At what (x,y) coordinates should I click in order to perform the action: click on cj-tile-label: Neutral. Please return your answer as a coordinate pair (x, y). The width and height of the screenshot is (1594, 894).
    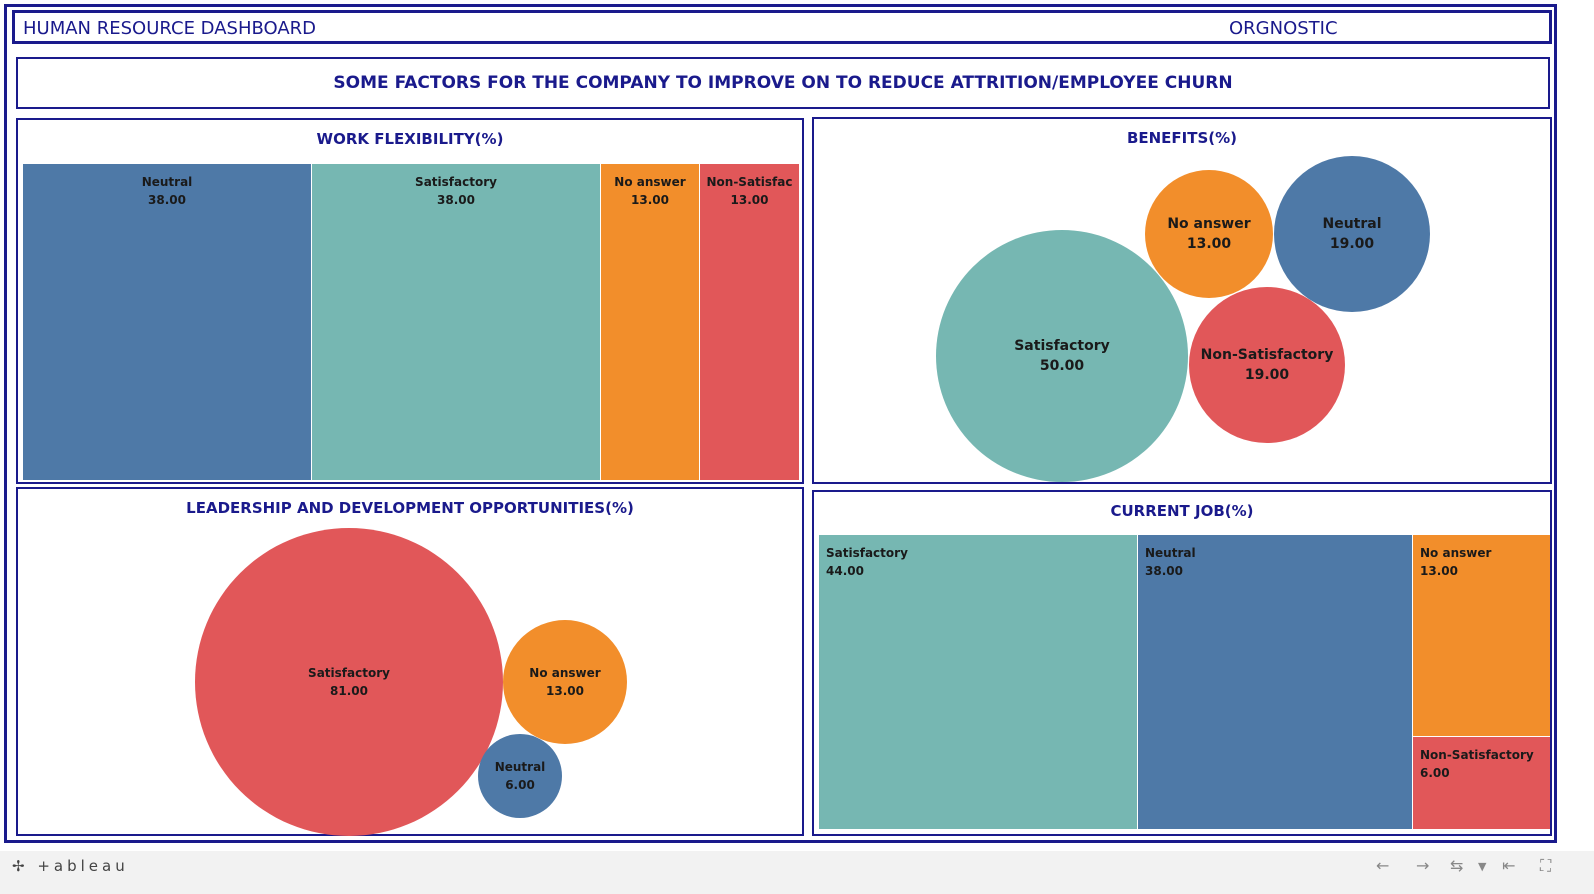
    Looking at the image, I should click on (1170, 553).